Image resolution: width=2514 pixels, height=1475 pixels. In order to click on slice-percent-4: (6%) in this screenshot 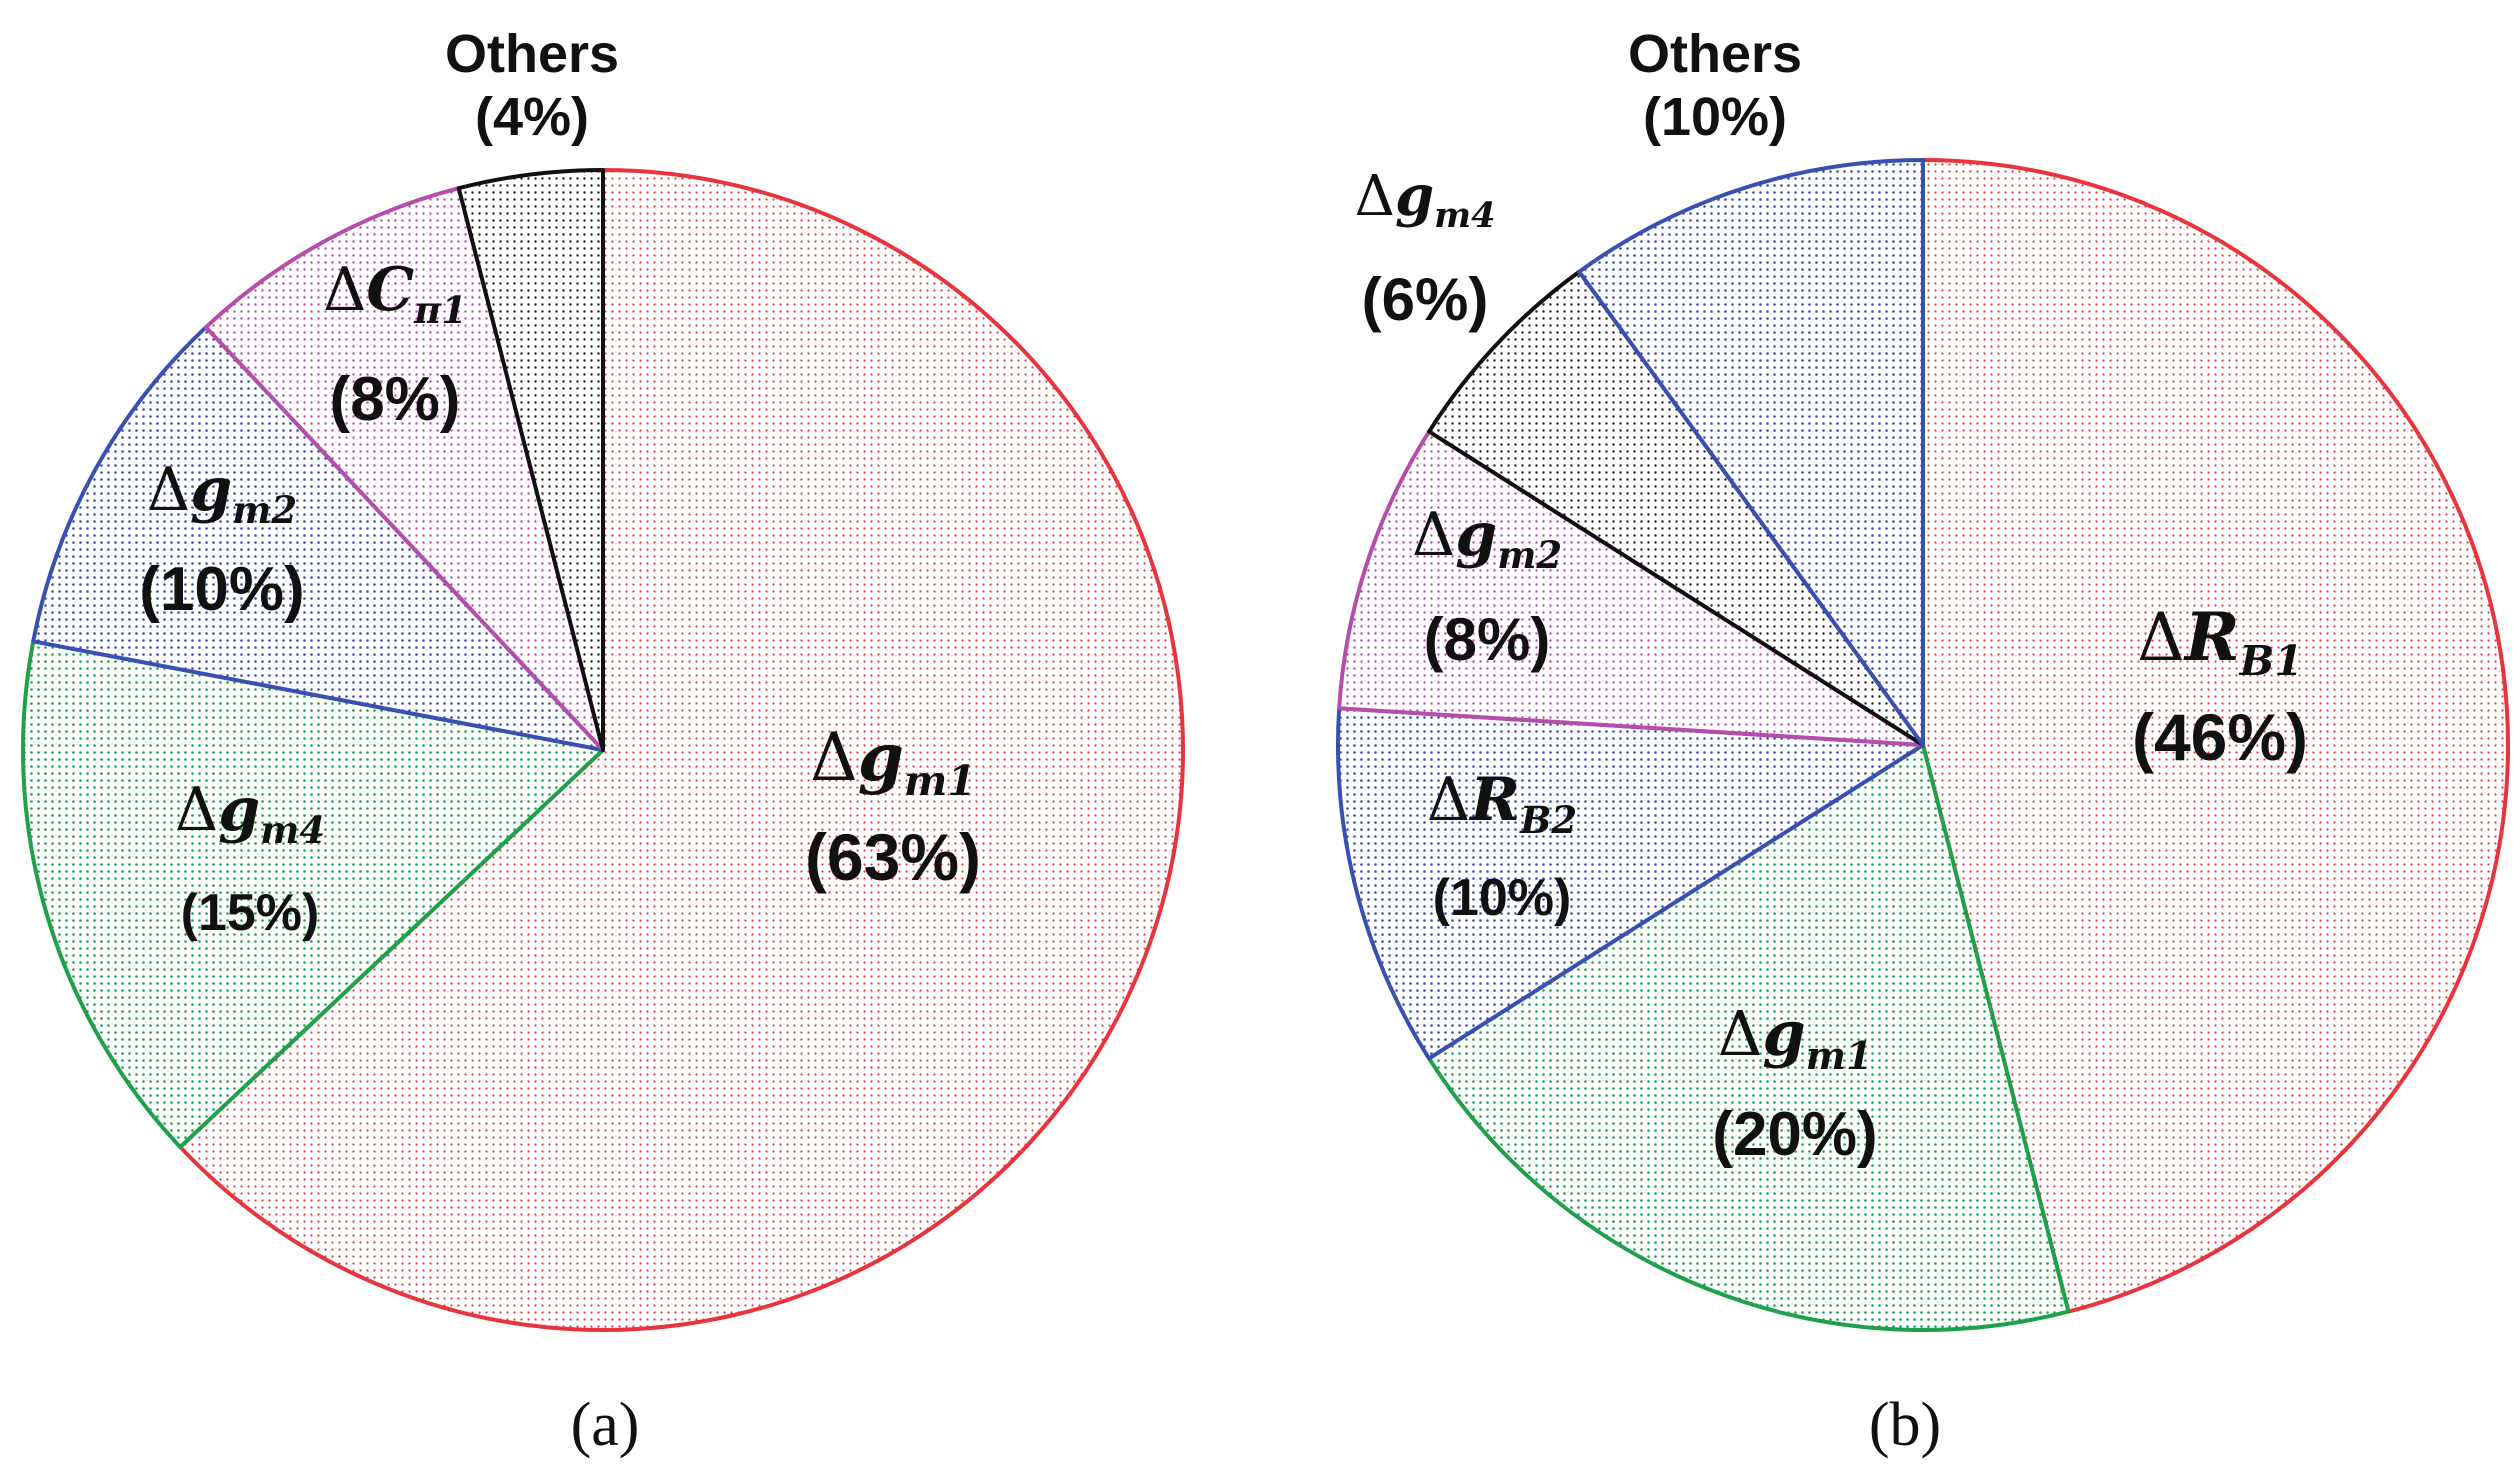, I will do `click(1425, 299)`.